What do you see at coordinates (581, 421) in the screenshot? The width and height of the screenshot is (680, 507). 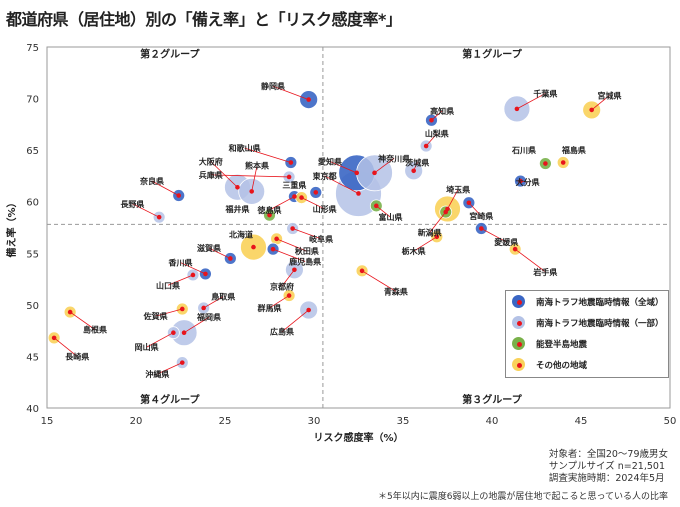 I see `x-tick-label: 45` at bounding box center [581, 421].